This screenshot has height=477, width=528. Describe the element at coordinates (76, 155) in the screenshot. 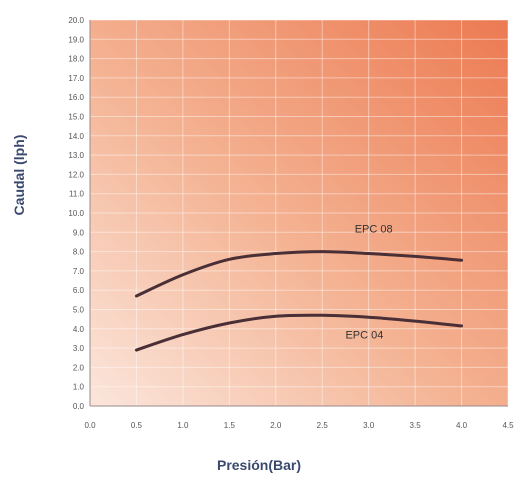

I see `y-tick-label: 13.0` at that location.